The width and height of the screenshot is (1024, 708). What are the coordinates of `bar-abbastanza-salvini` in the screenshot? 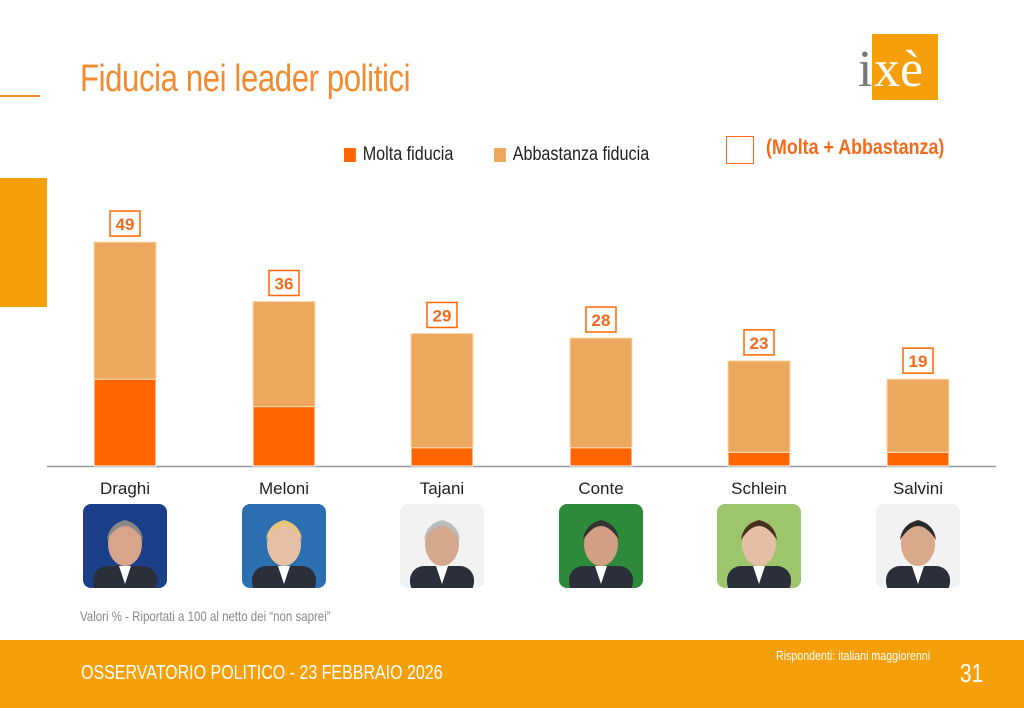 It's located at (918, 415).